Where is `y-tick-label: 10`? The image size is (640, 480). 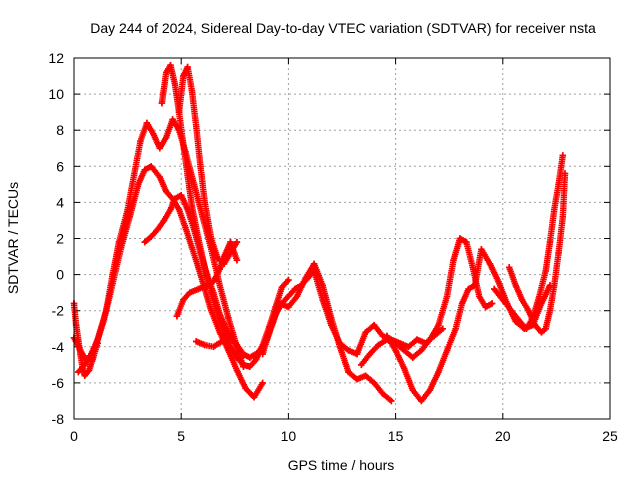
y-tick-label: 10 is located at coordinates (56, 94).